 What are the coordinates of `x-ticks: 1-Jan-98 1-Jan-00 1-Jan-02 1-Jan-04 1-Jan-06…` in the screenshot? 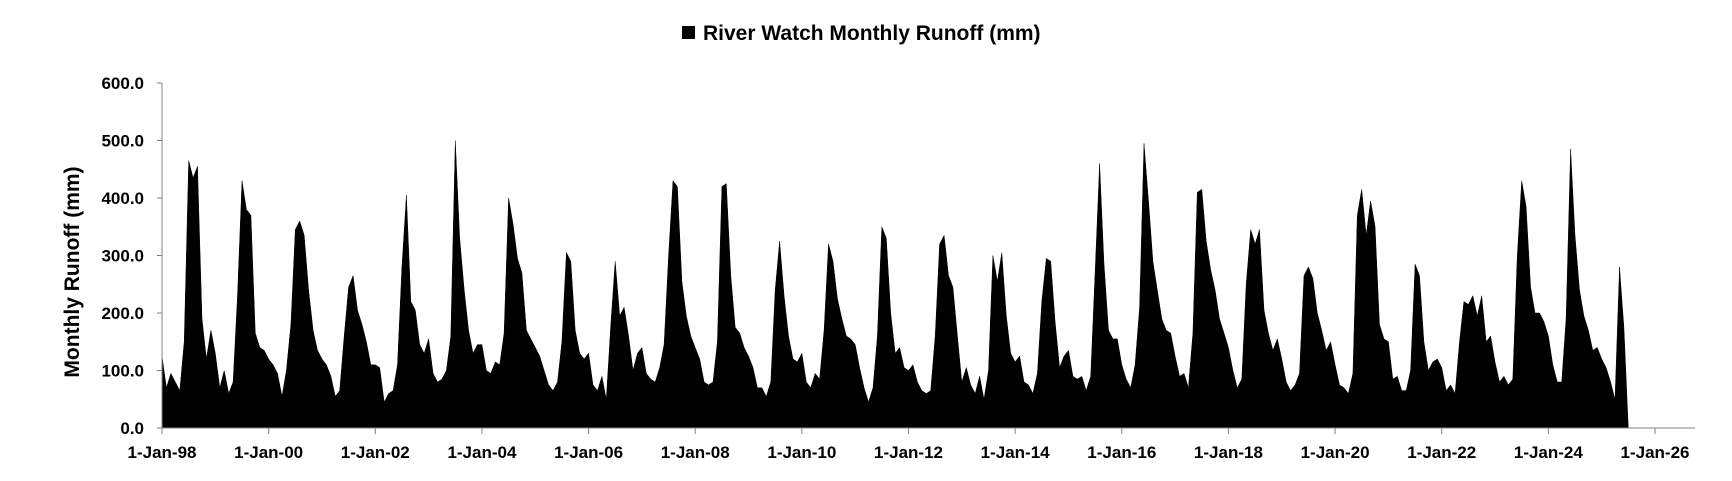 It's located at (909, 445).